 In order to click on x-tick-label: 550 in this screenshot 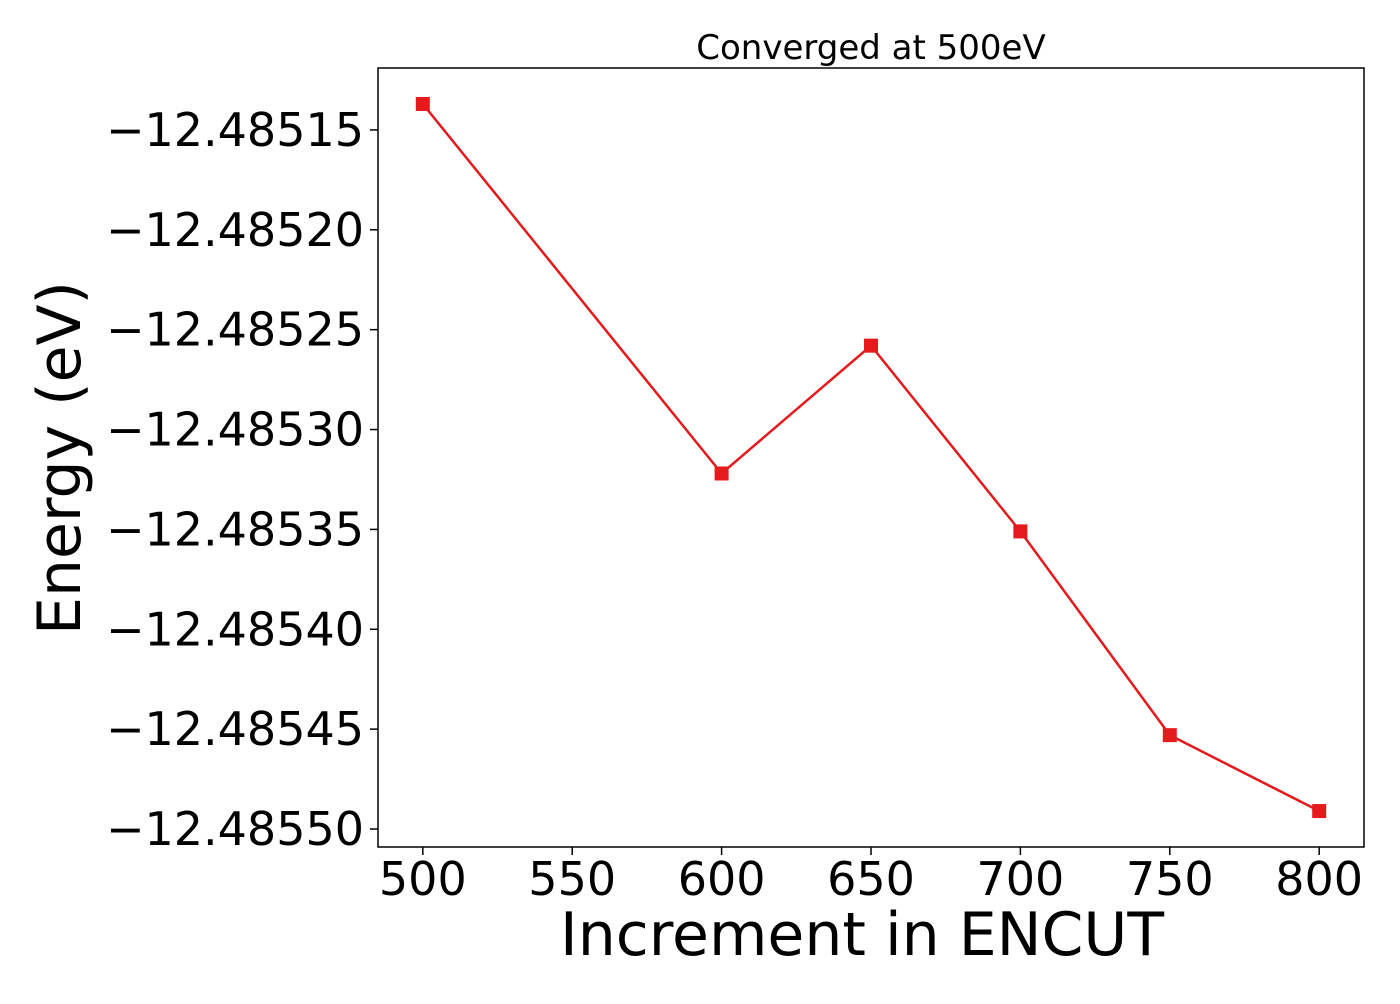, I will do `click(572, 879)`.